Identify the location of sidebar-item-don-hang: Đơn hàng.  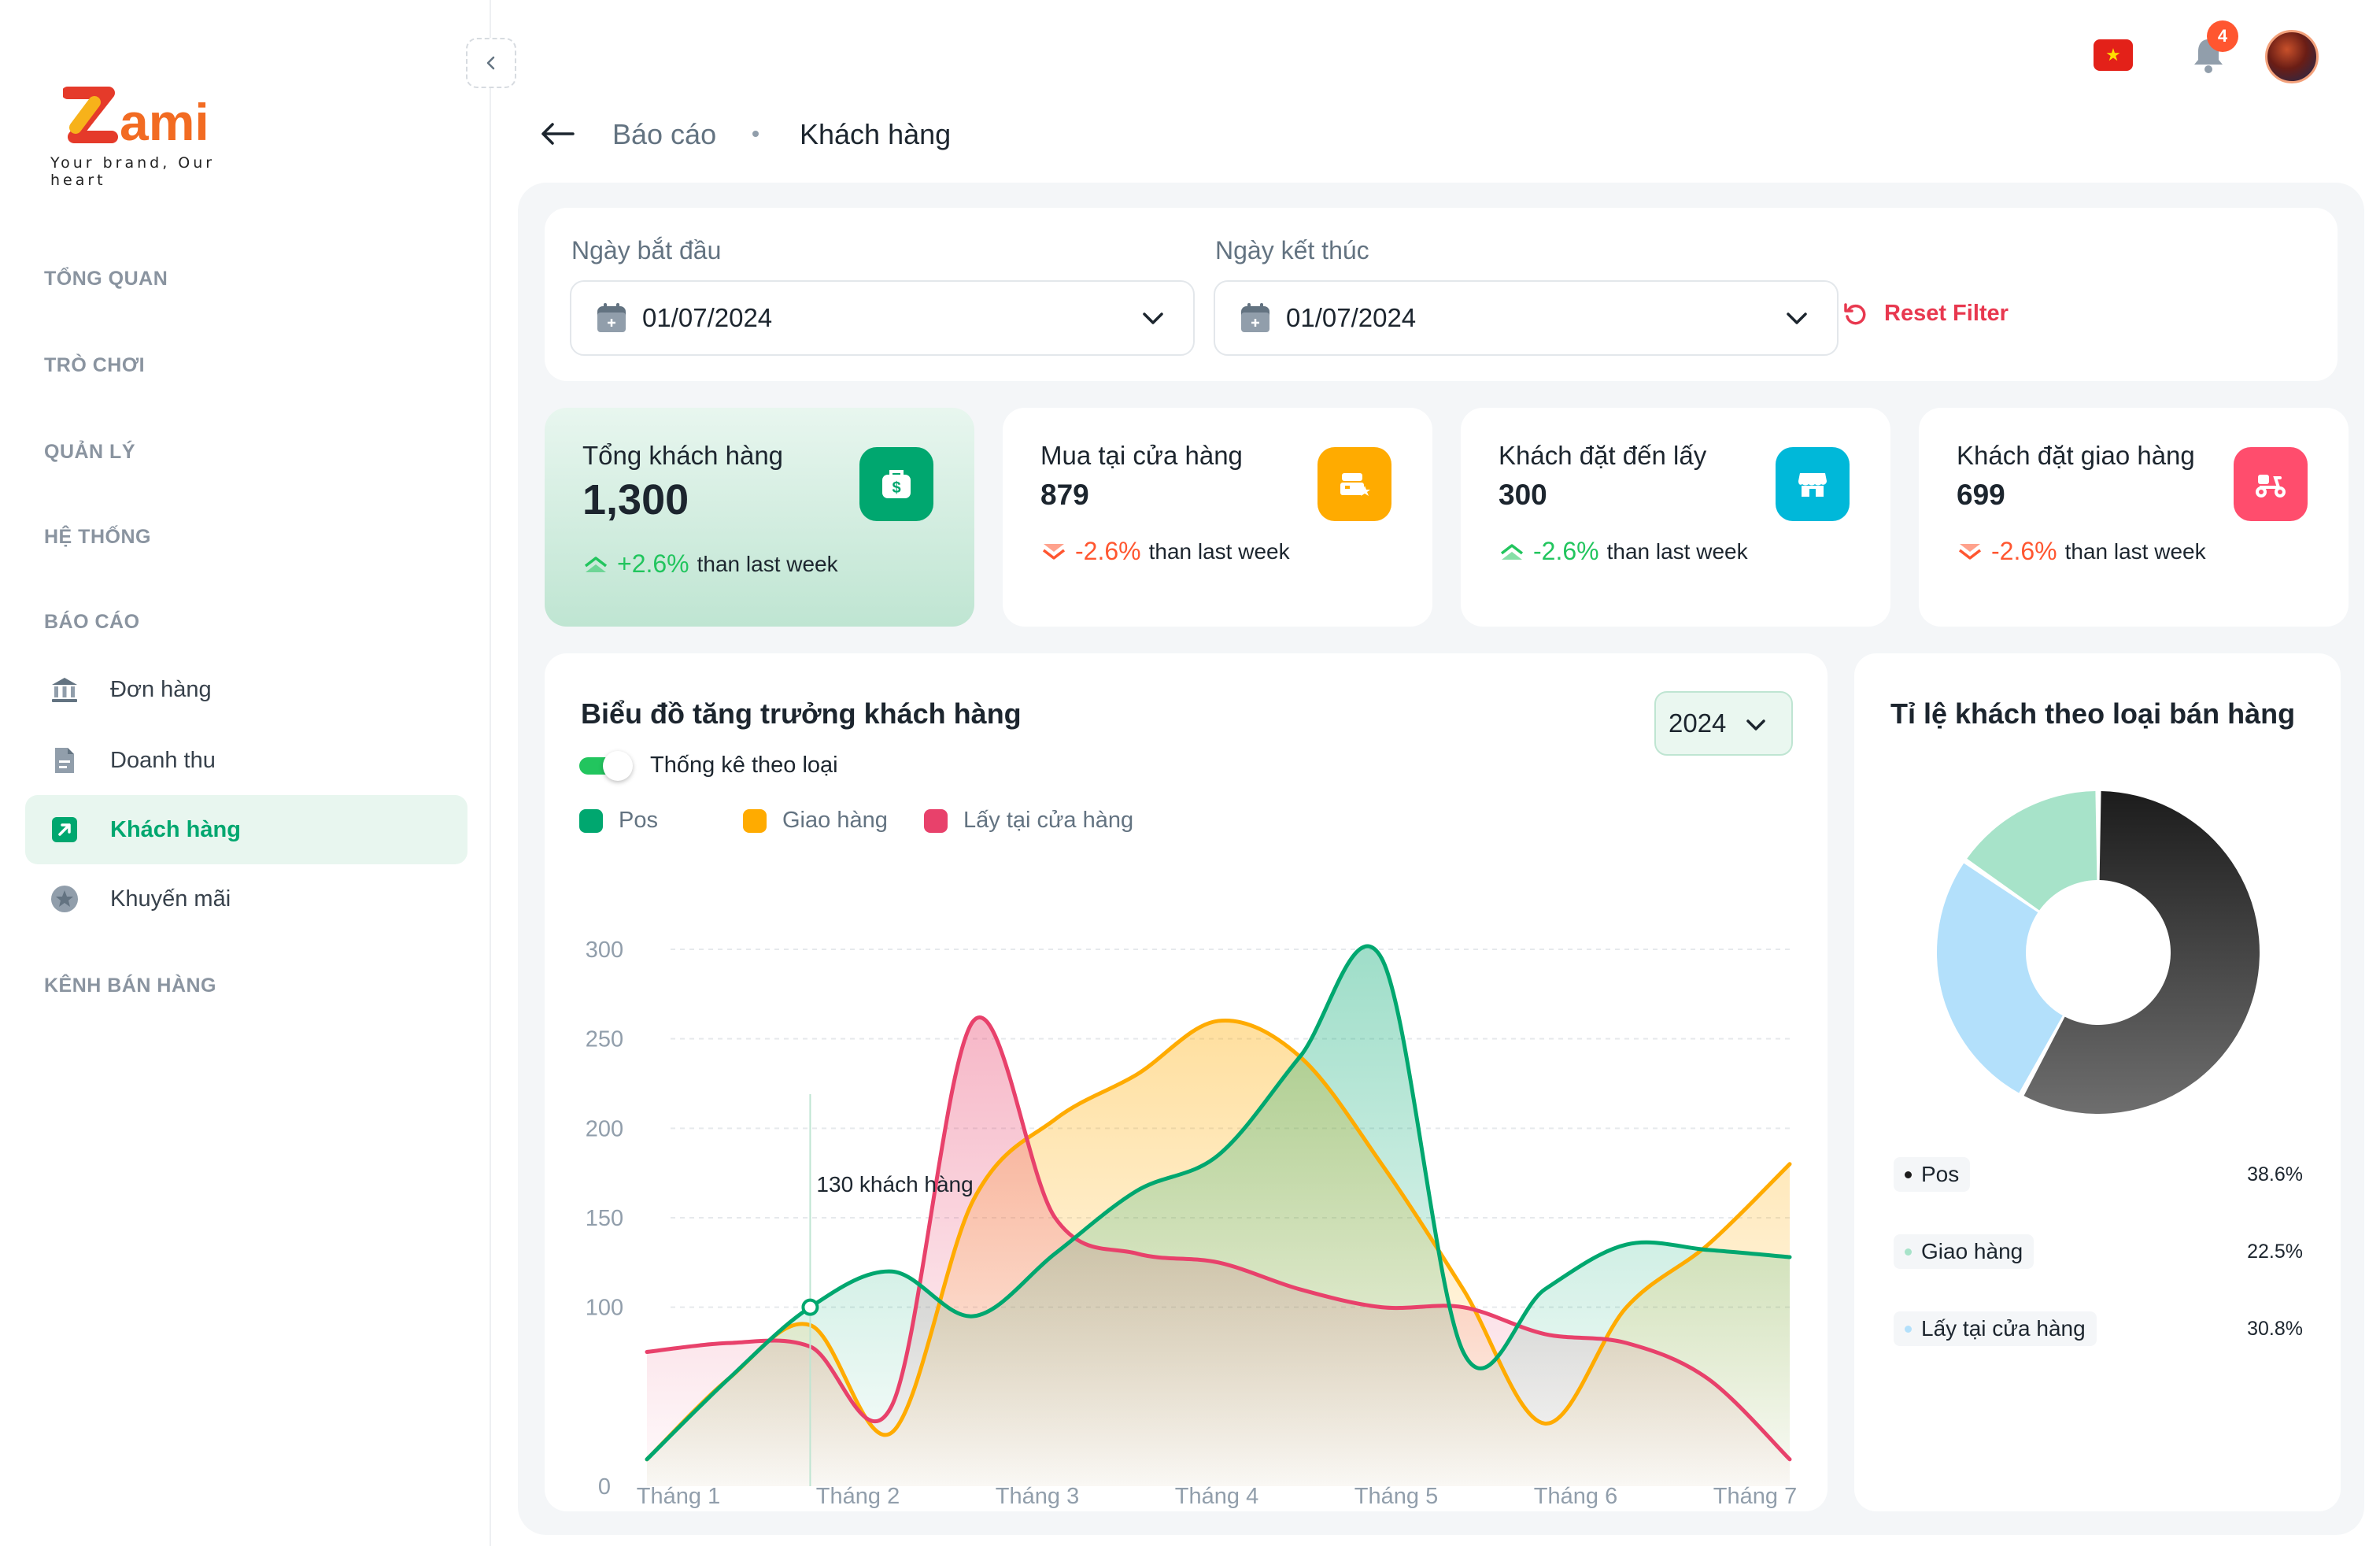
(246, 689).